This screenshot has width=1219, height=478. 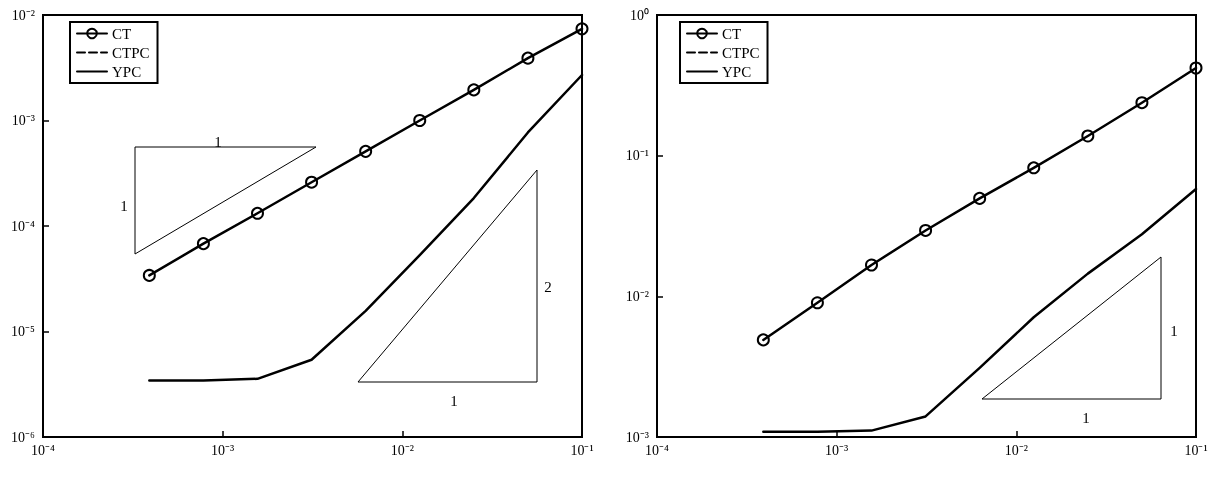 What do you see at coordinates (639, 15) in the screenshot?
I see `y-tick-label: 10⁰` at bounding box center [639, 15].